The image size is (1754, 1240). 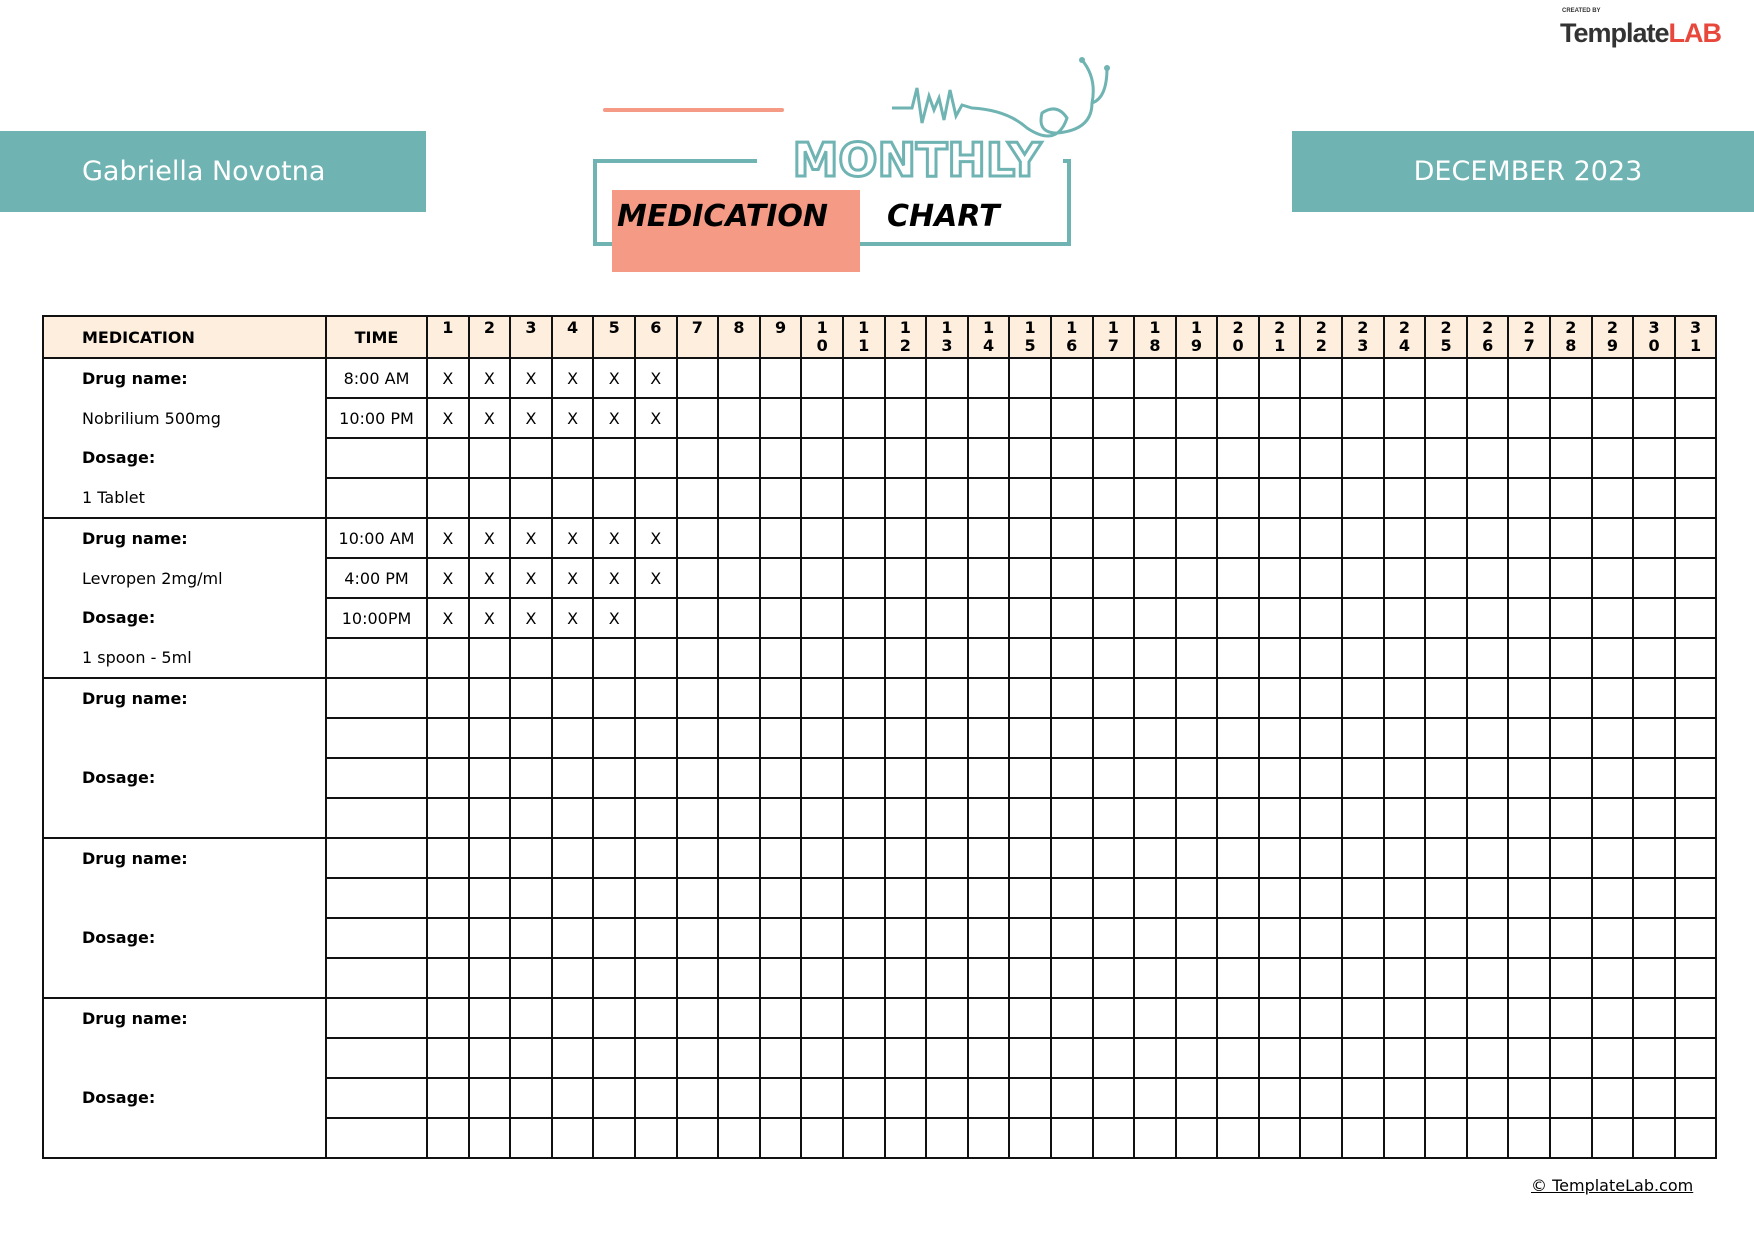 I want to click on drug-name-value, so click(x=203, y=1059).